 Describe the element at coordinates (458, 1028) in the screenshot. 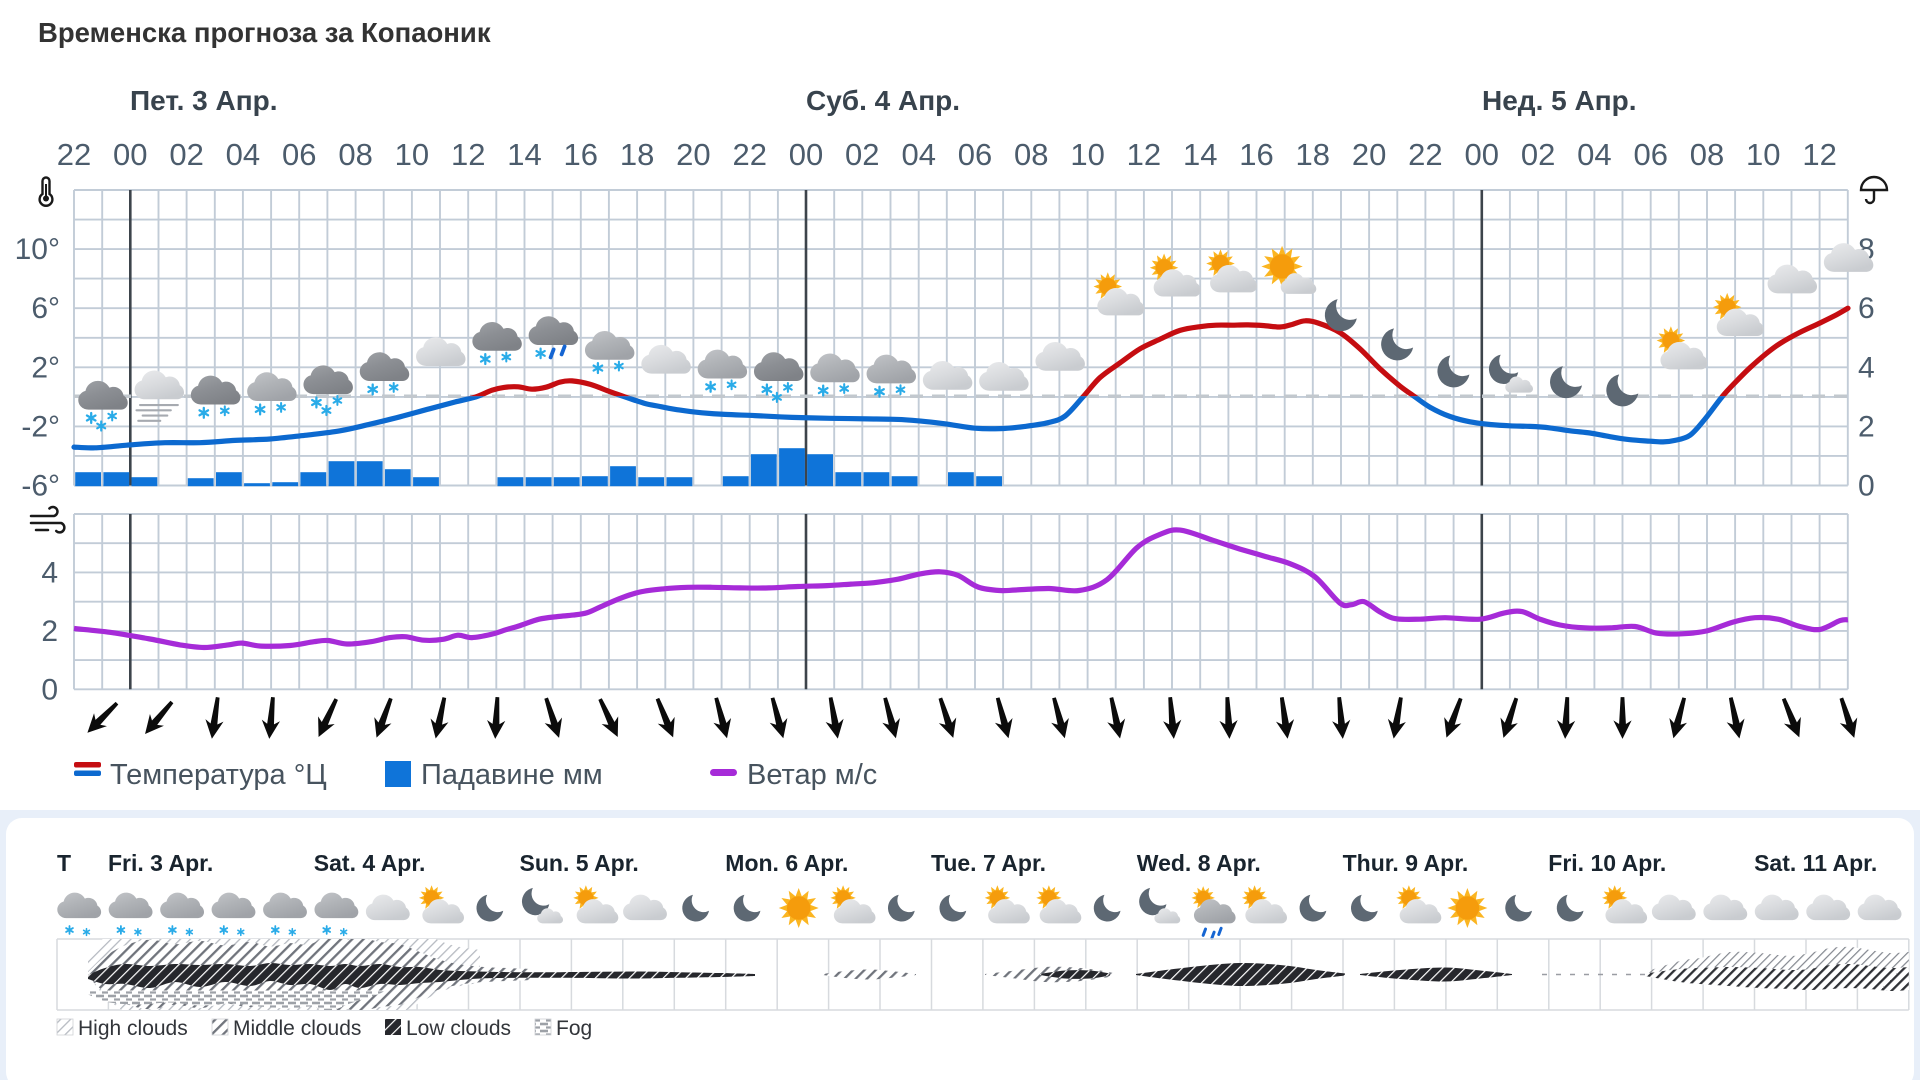

I see `svg-text: Low clouds` at that location.